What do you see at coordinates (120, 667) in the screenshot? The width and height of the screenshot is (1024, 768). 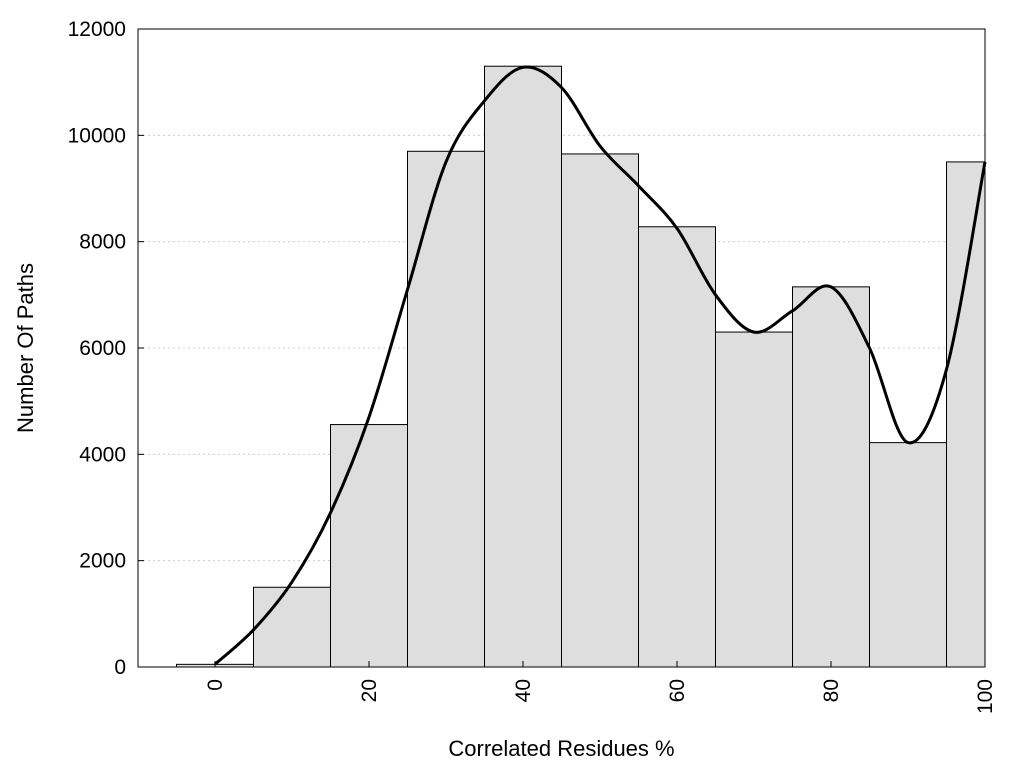 I see `y-tick-label: 0` at bounding box center [120, 667].